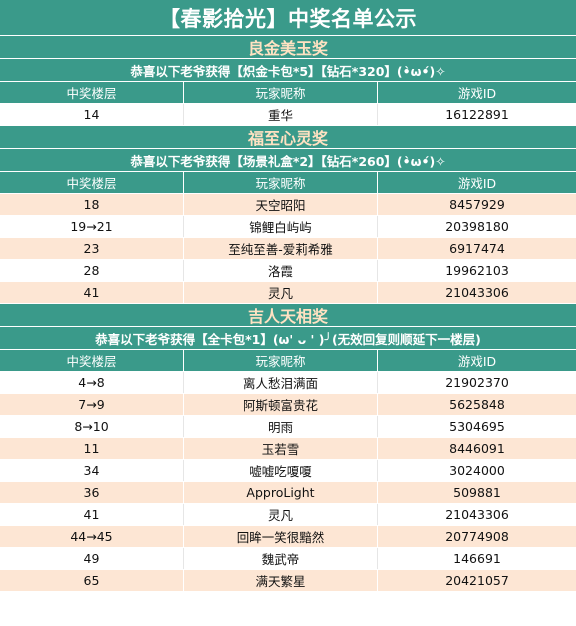  I want to click on cell-game-id: 146691, so click(477, 558).